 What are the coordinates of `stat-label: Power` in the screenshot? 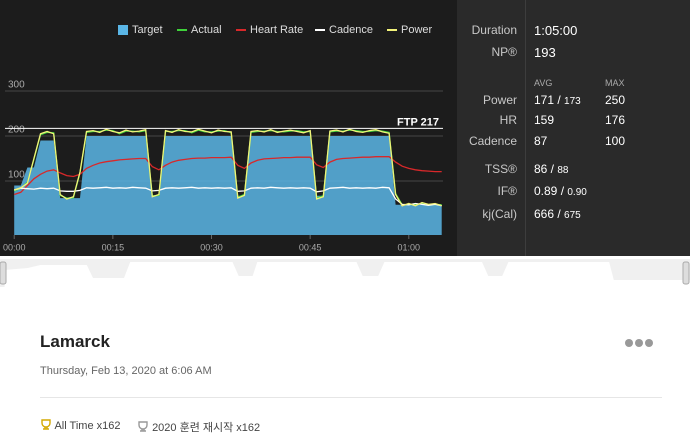 It's located at (499, 100).